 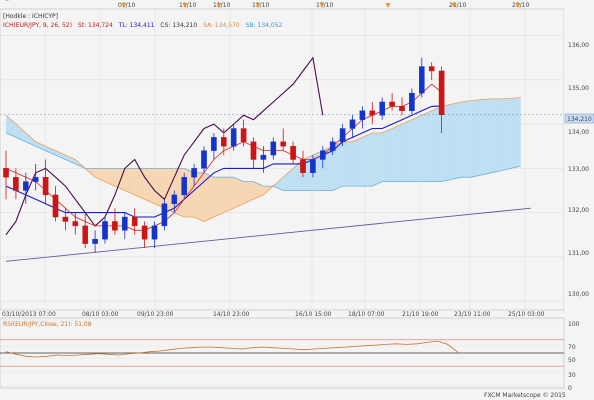 What do you see at coordinates (366, 314) in the screenshot?
I see `bottom-axis-label: 18/10 07:00` at bounding box center [366, 314].